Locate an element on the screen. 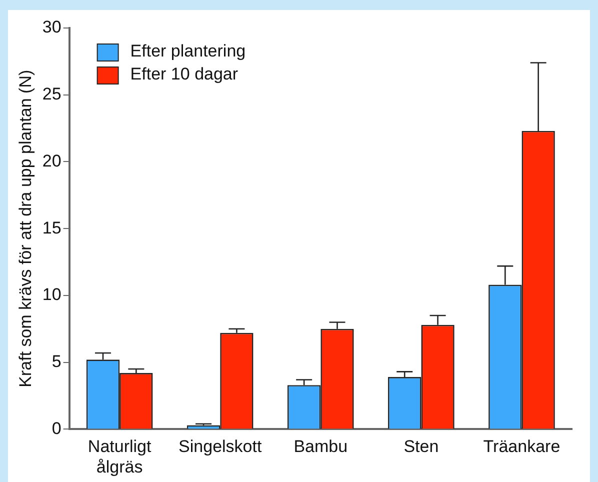 Image resolution: width=598 pixels, height=482 pixels. y-tick-label: 15 is located at coordinates (52, 228).